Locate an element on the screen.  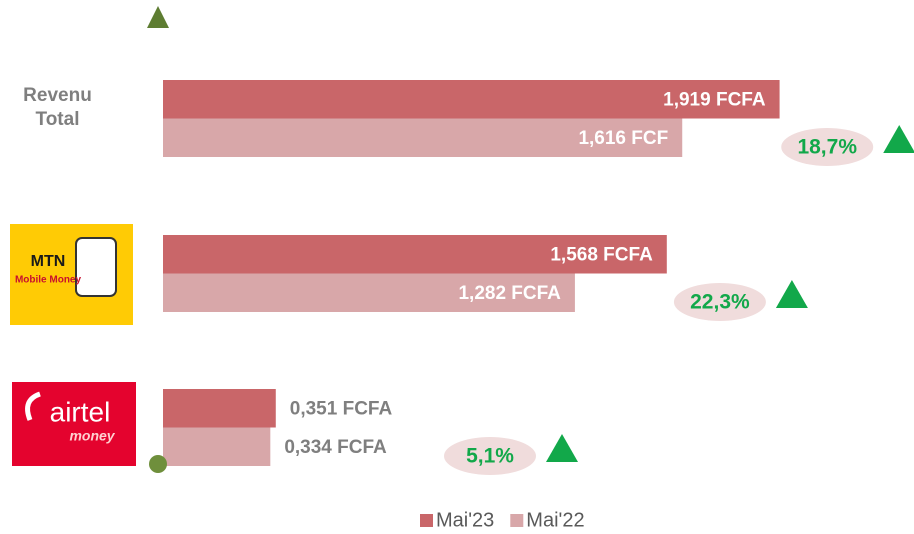
data-label: 1,919 FCFA is located at coordinates (714, 99).